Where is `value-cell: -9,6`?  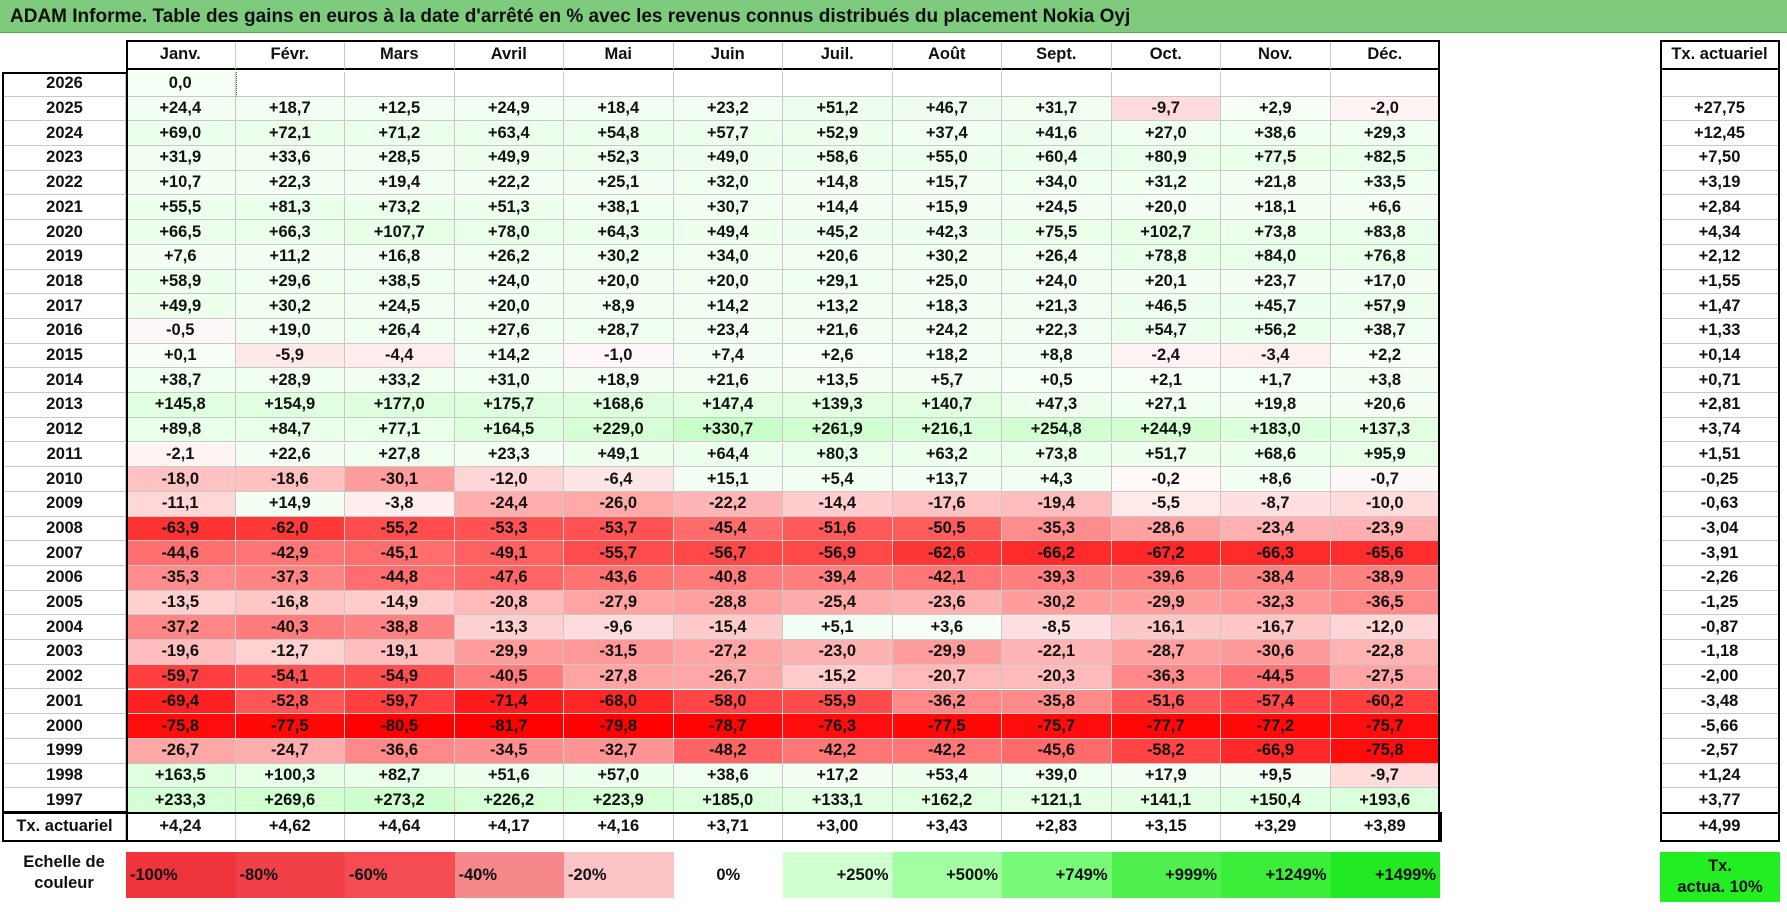
value-cell: -9,6 is located at coordinates (619, 628).